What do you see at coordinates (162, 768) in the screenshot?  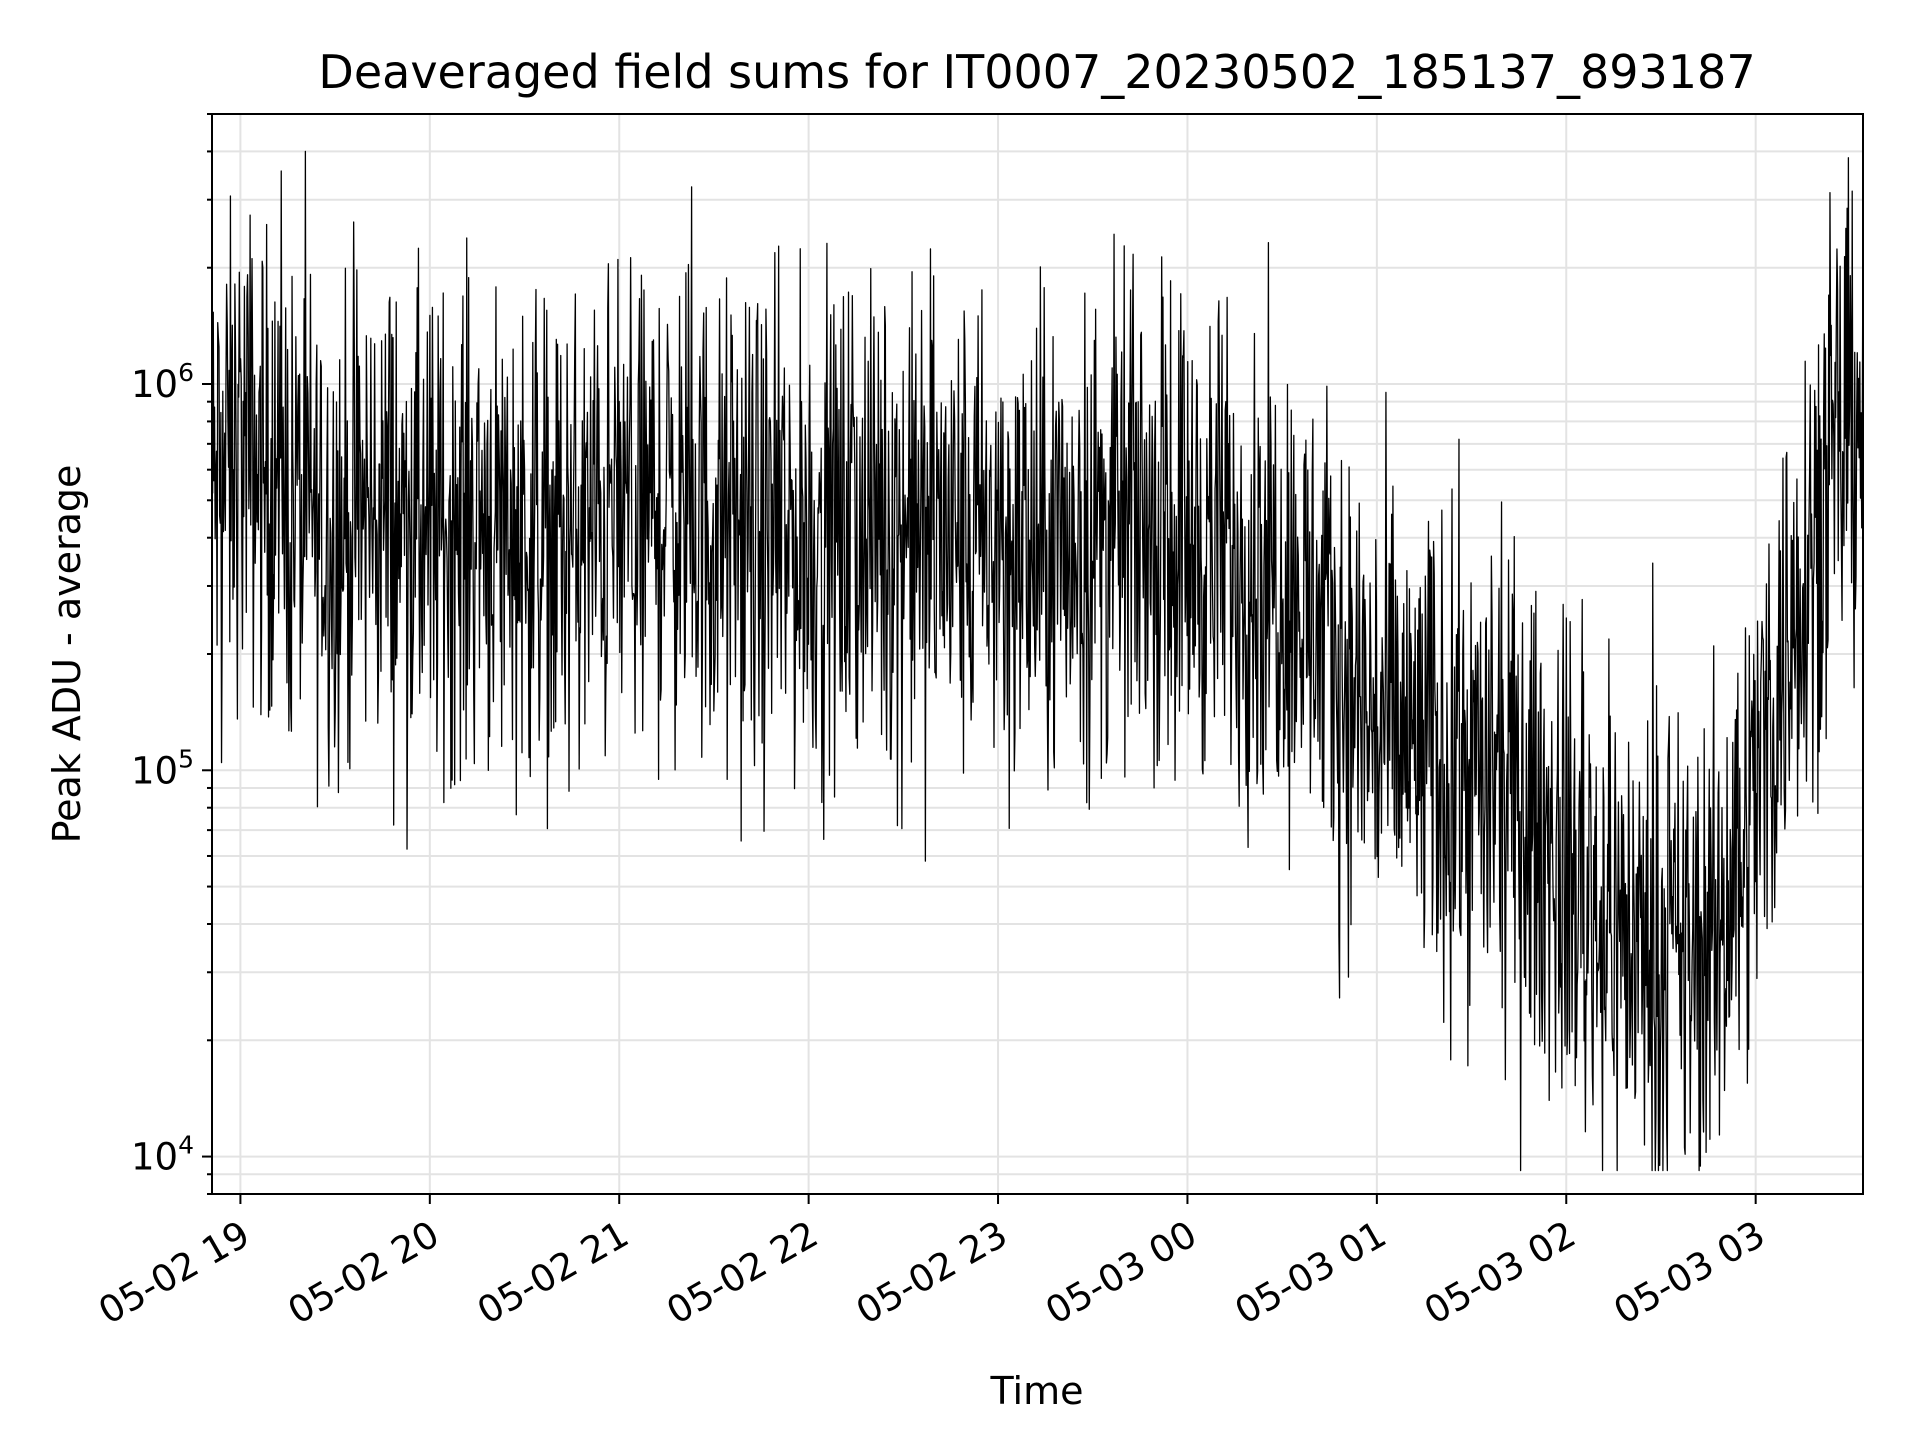 I see `y-tick-label: 10⁵` at bounding box center [162, 768].